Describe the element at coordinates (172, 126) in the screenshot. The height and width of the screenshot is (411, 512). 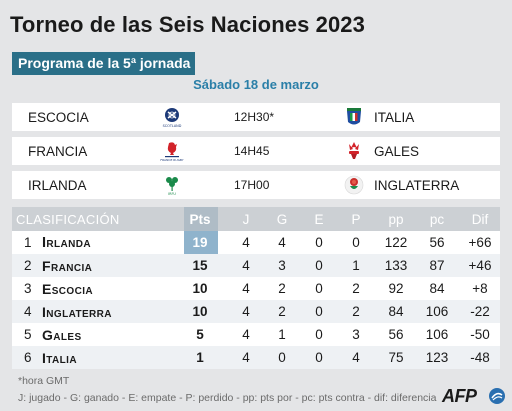
I see `svg-text: SCOTLAND` at that location.